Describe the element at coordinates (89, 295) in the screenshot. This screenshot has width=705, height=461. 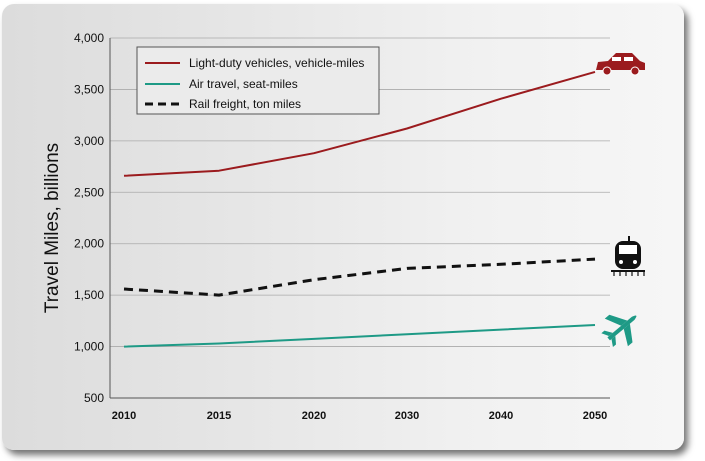
I see `y-tick-label: 1,500` at that location.